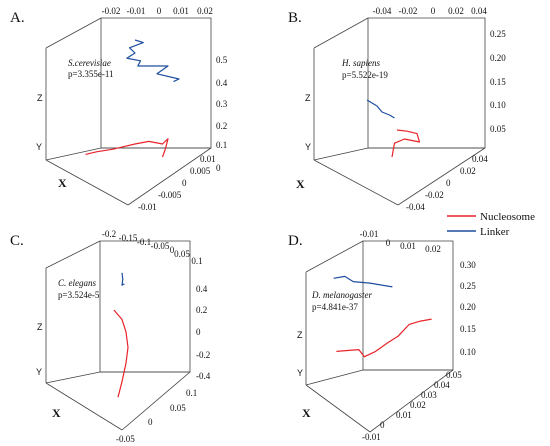  Describe the element at coordinates (109, 234) in the screenshot. I see `top-tick: -0.2` at that location.